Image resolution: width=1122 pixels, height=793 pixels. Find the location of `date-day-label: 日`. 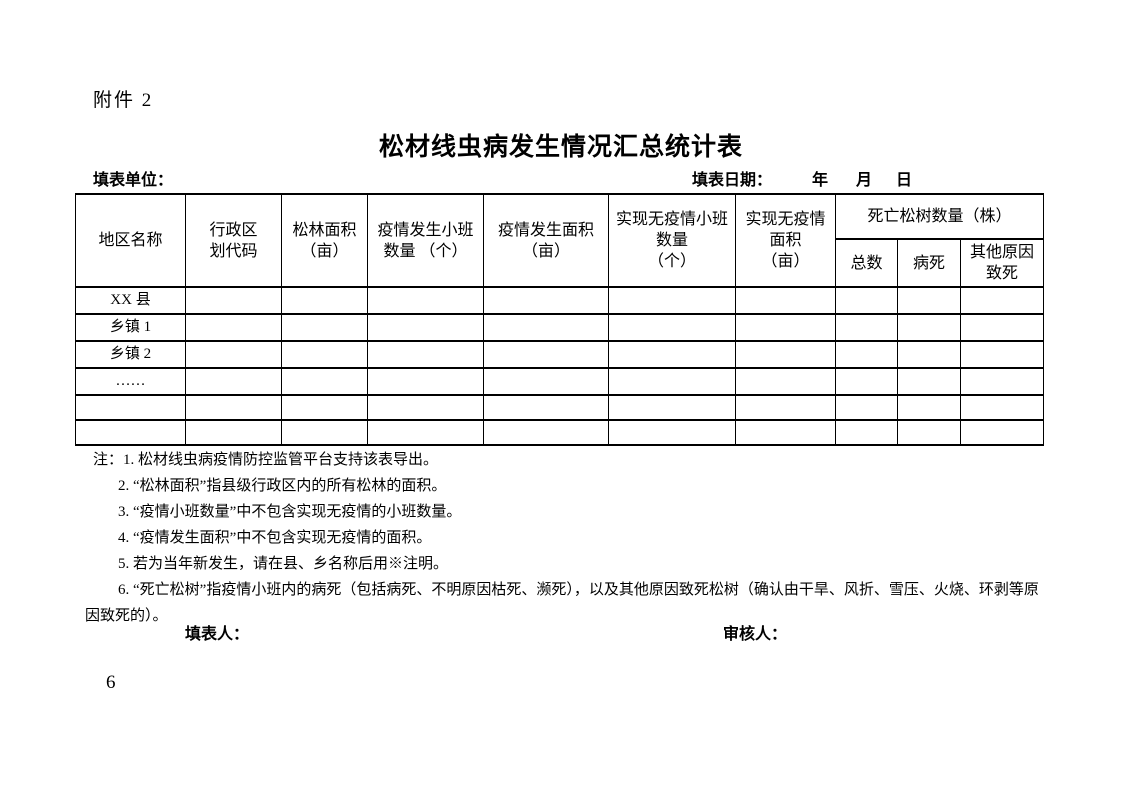

date-day-label: 日 is located at coordinates (904, 180).